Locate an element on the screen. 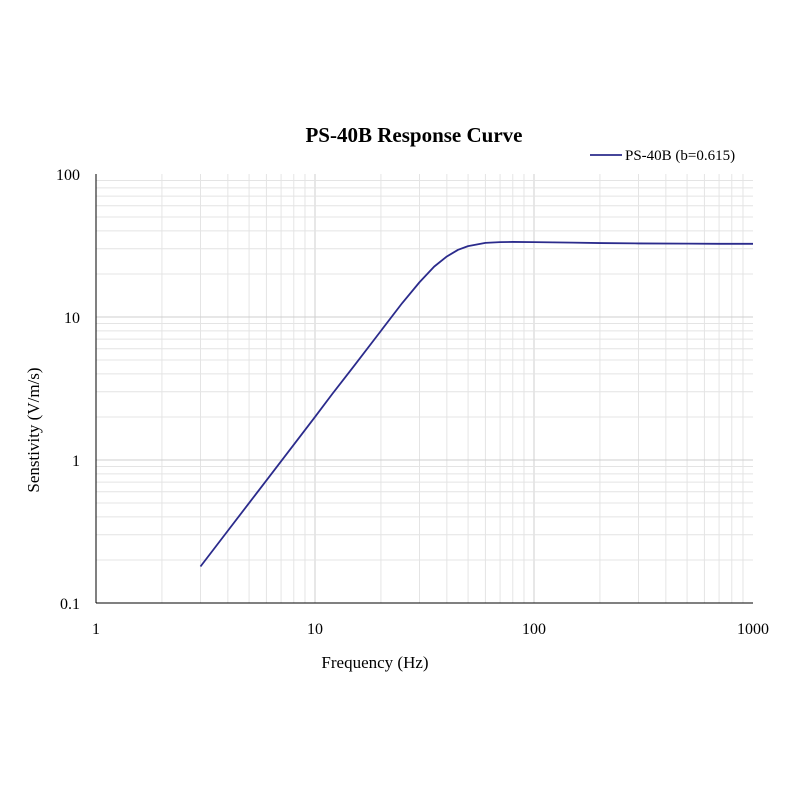  y-tick-label: 1 is located at coordinates (76, 461).